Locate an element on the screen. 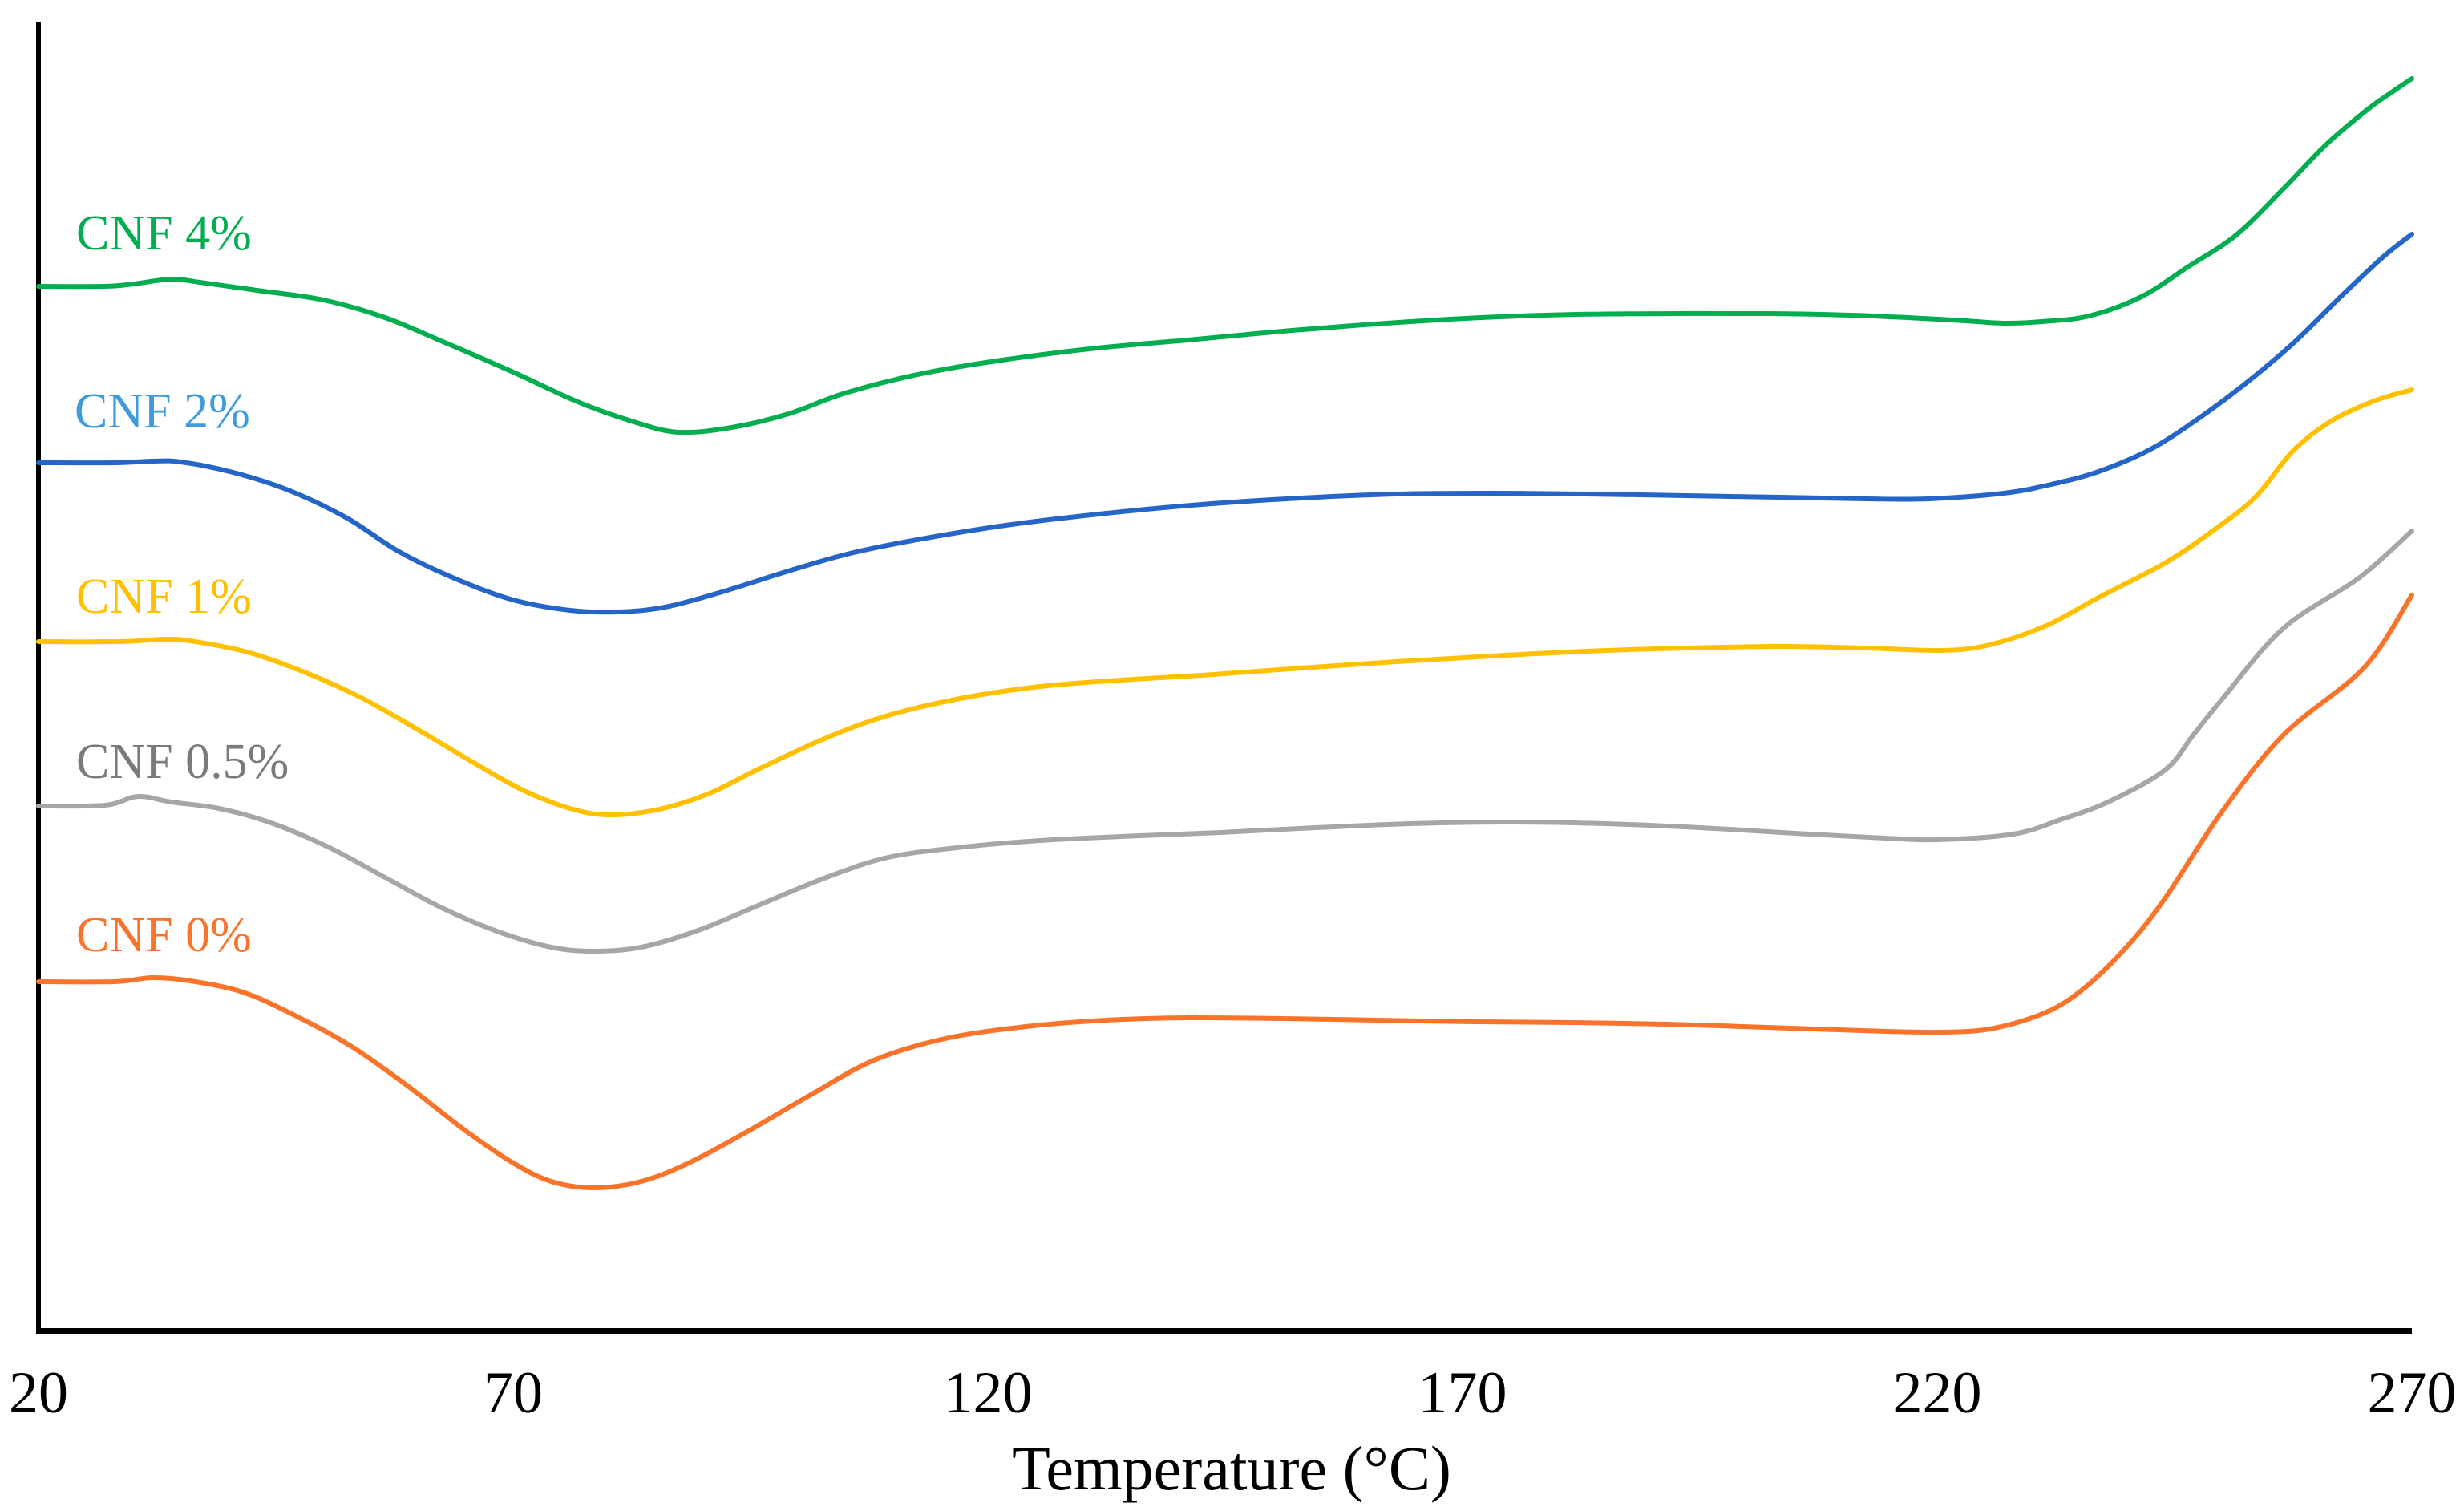 The image size is (2464, 1511). series-label-cnf-2-: CNF 2% is located at coordinates (162, 411).